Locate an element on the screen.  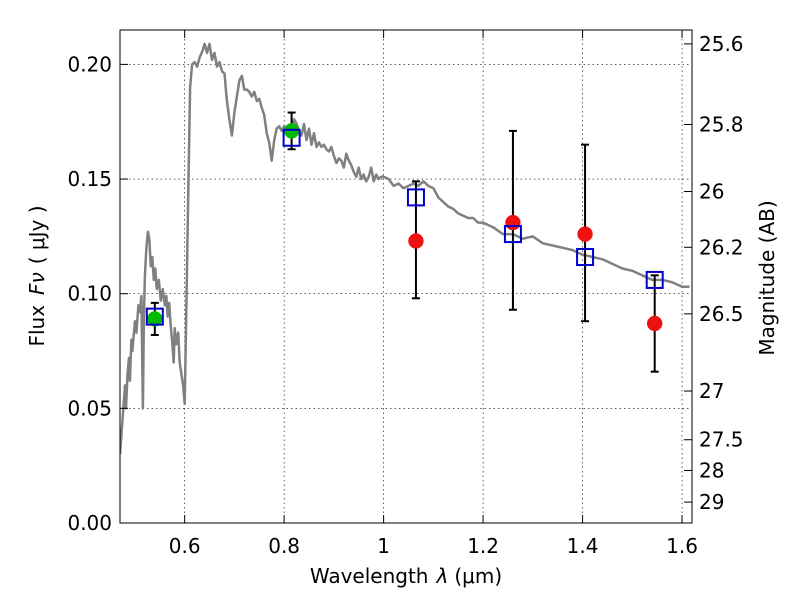
y-axis-label-symbol: Fν is located at coordinates (37, 283).